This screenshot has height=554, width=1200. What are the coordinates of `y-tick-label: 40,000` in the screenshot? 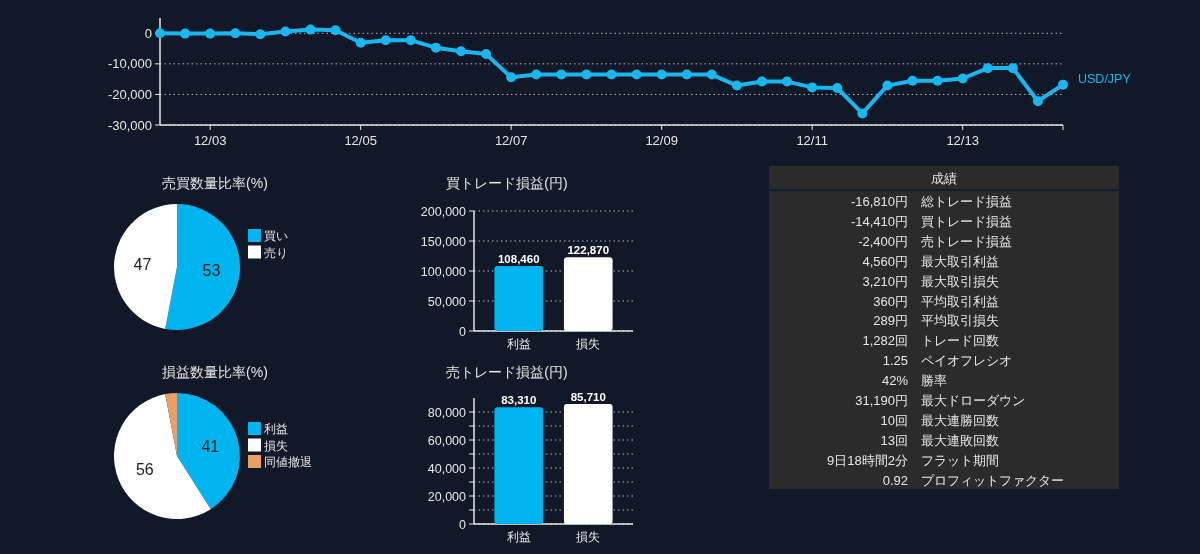 It's located at (447, 468).